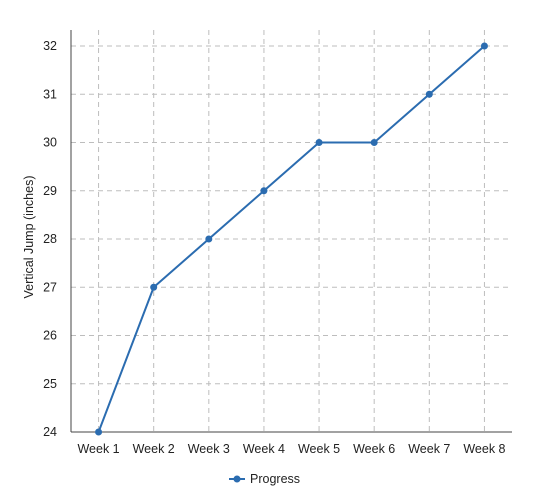 The height and width of the screenshot is (501, 542). Describe the element at coordinates (50, 94) in the screenshot. I see `y-tick-label: 31` at that location.